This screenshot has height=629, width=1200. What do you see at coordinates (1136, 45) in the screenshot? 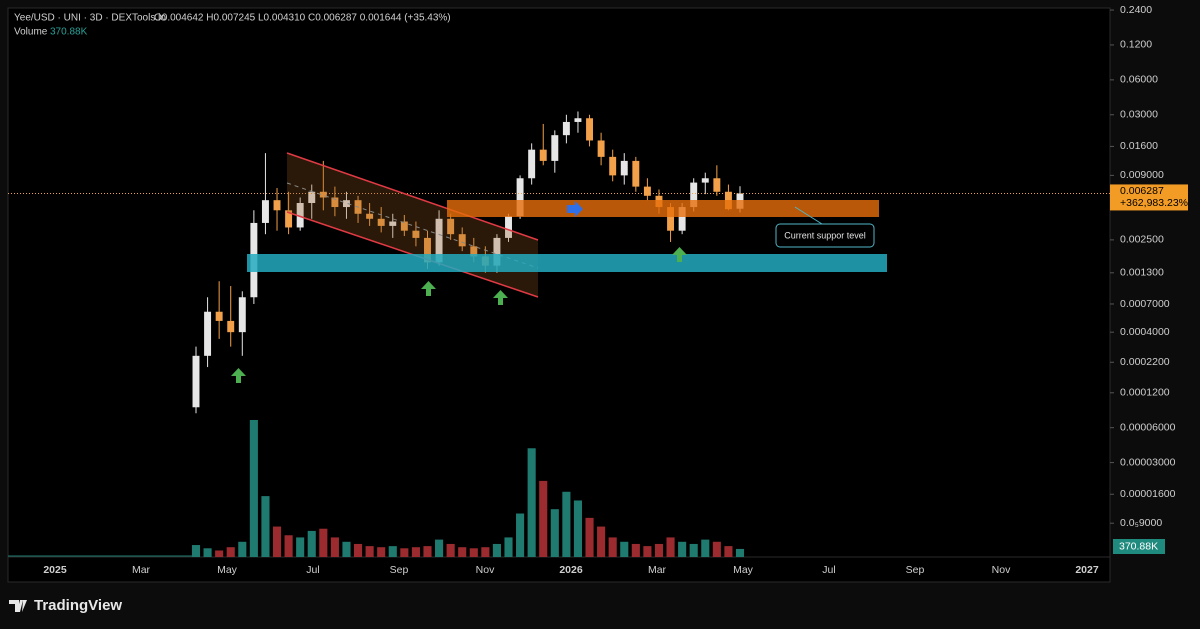
I see `y-tick-label: 0.1200` at bounding box center [1136, 45].